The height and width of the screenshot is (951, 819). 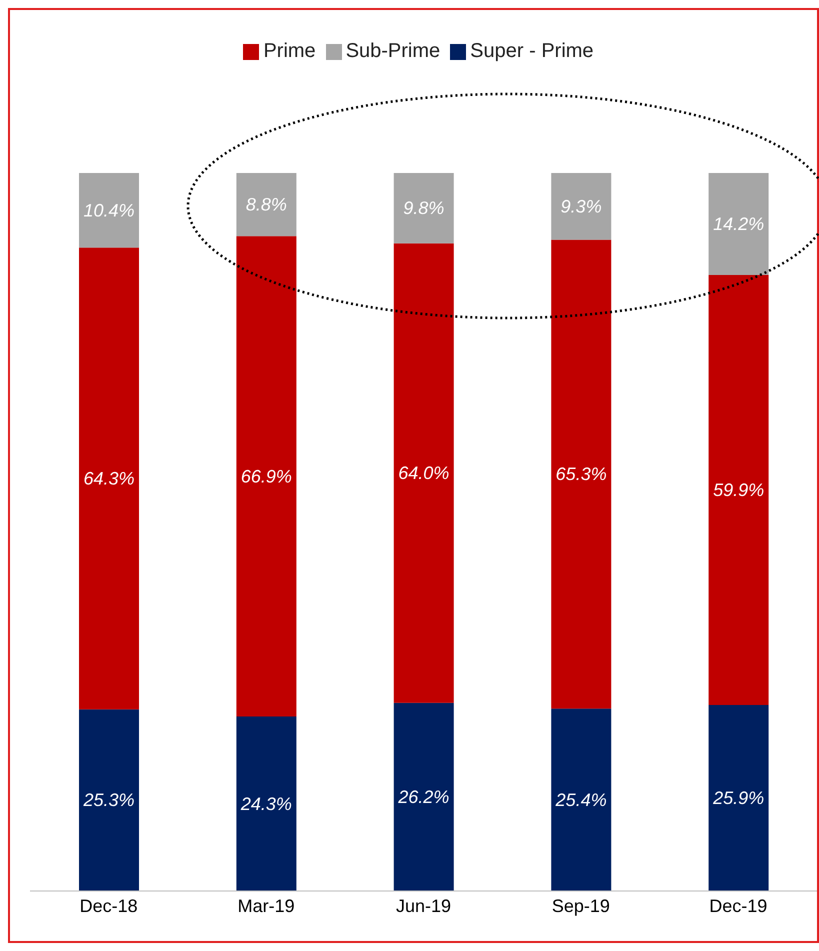 I want to click on legend-label: Prime, so click(x=289, y=51).